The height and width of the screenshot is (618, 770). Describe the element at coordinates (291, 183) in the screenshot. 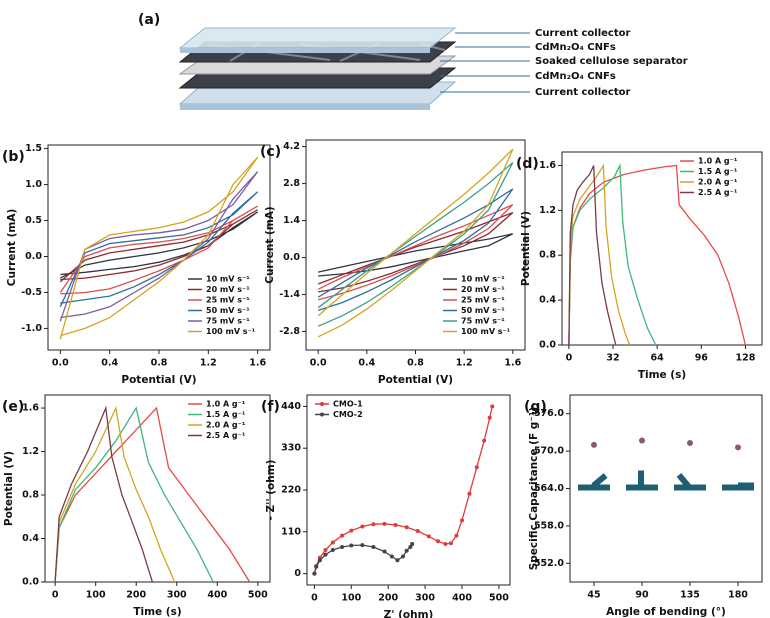

I see `y-tick-label: 2.8` at that location.